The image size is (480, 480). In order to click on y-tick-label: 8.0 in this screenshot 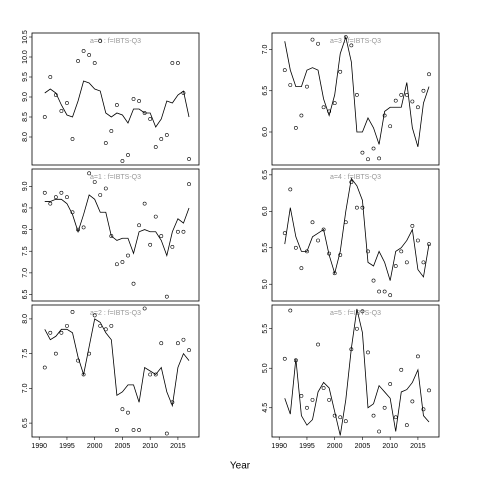, I will do `click(25, 319)`.